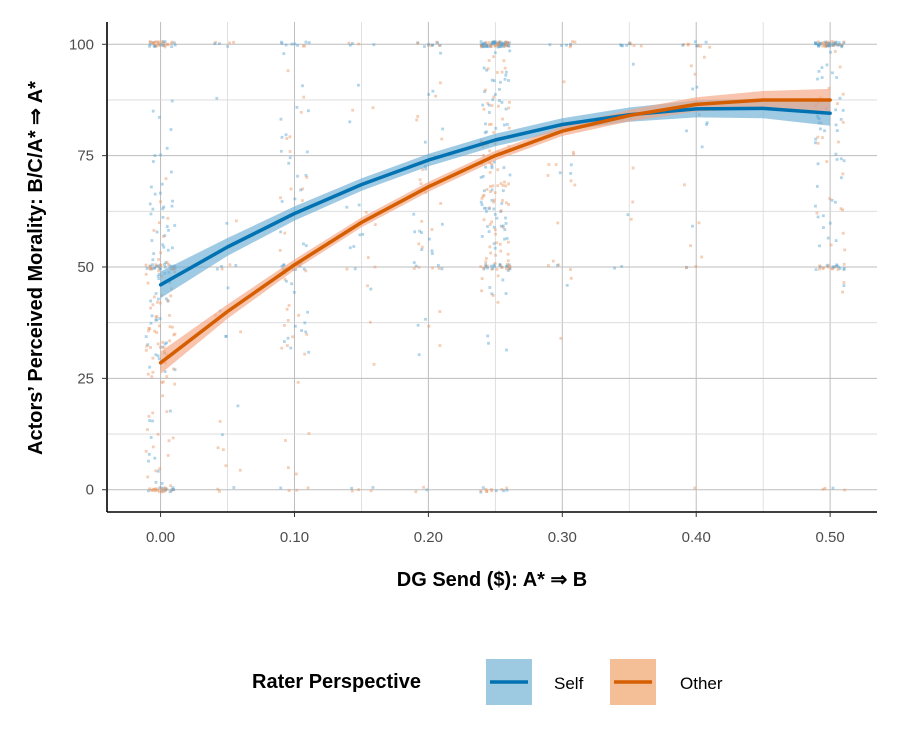  Describe the element at coordinates (633, 682) in the screenshot. I see `legend-key-other` at that location.